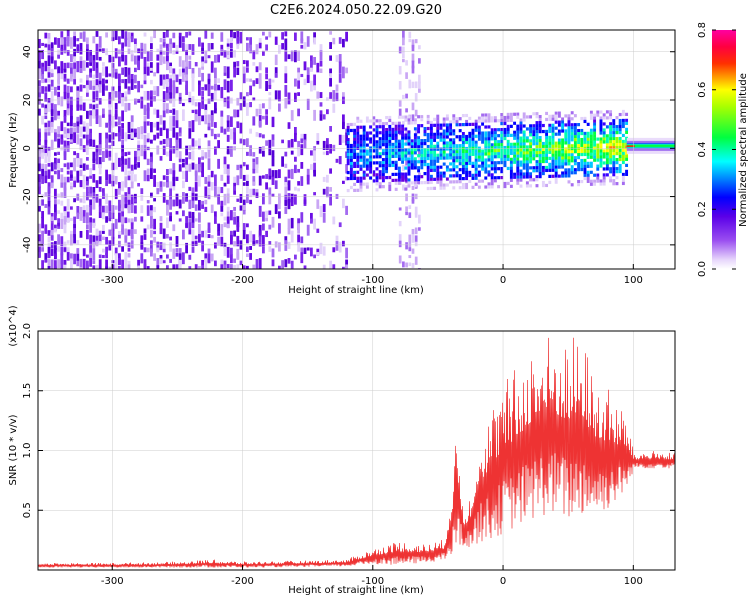 The height and width of the screenshot is (600, 750). Describe the element at coordinates (13, 449) in the screenshot. I see `snr-y-label: SNR (10 * v/v)` at that location.